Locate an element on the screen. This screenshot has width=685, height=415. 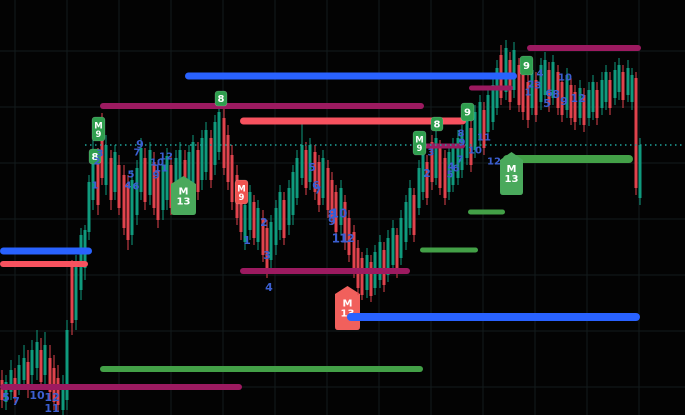
td-count: 12 is located at coordinates (166, 157).